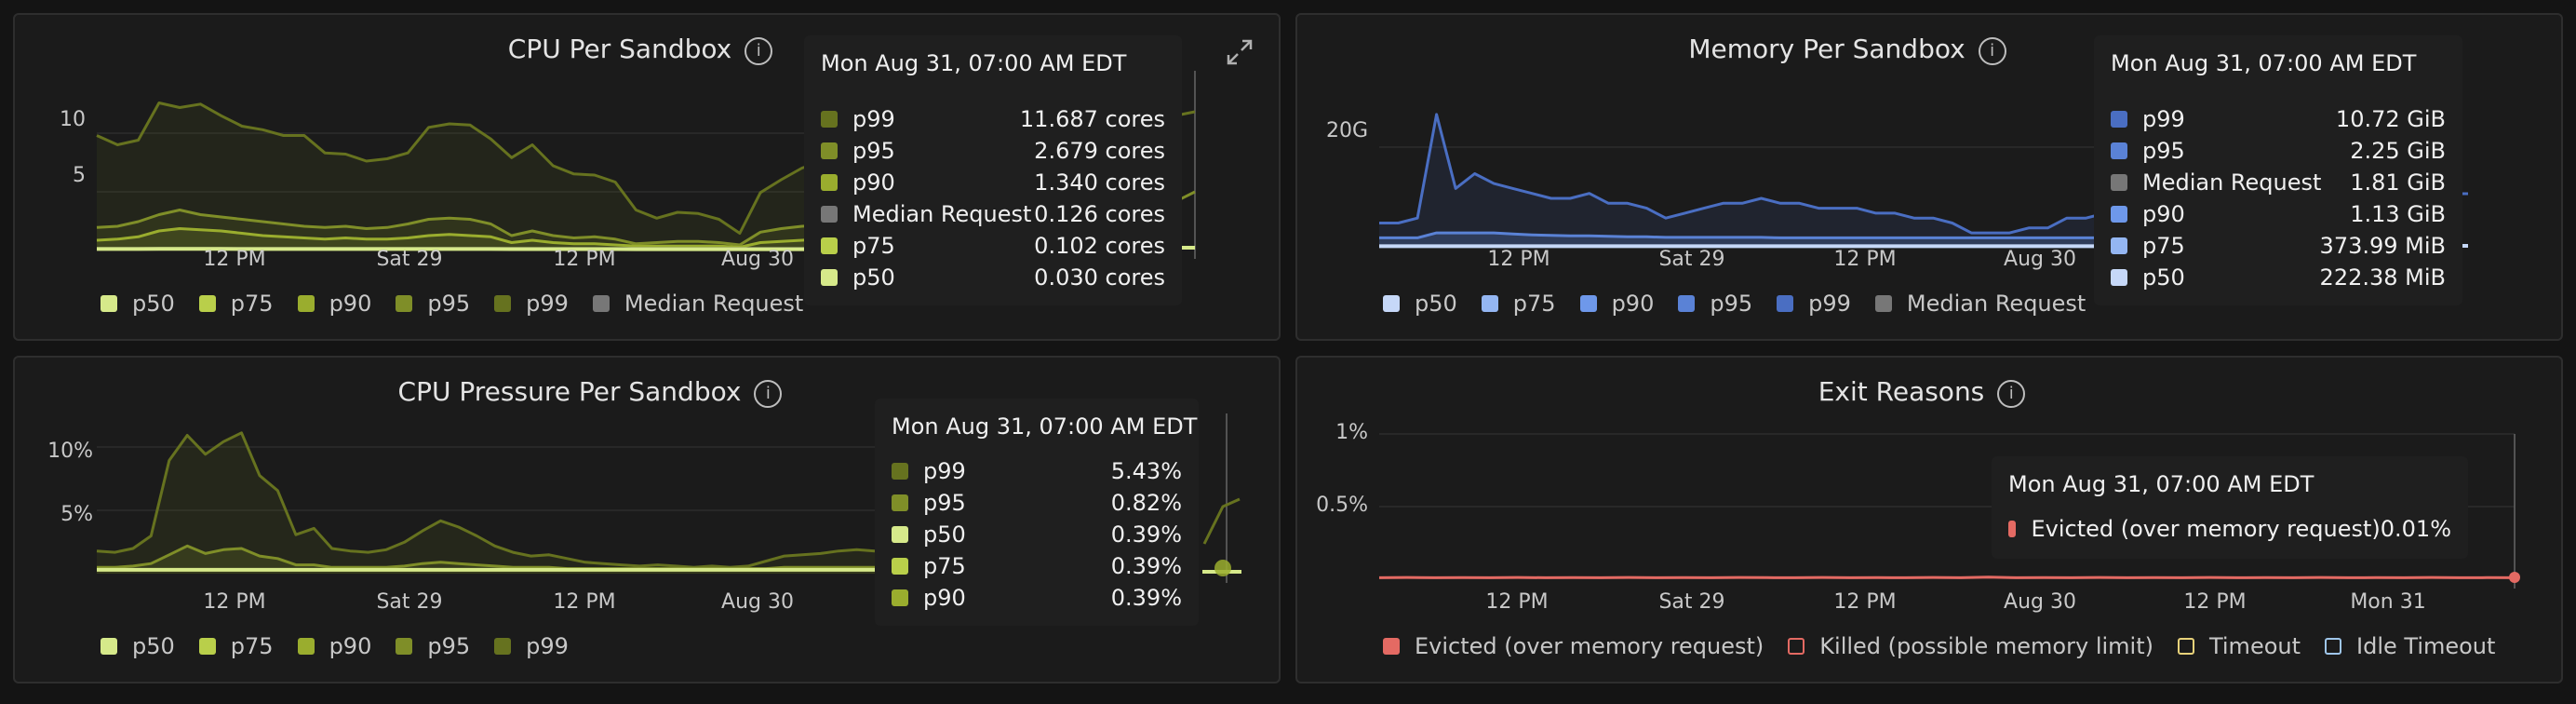 The image size is (2576, 704). What do you see at coordinates (1037, 566) in the screenshot?
I see `tooltip-row: p75 0.39%` at bounding box center [1037, 566].